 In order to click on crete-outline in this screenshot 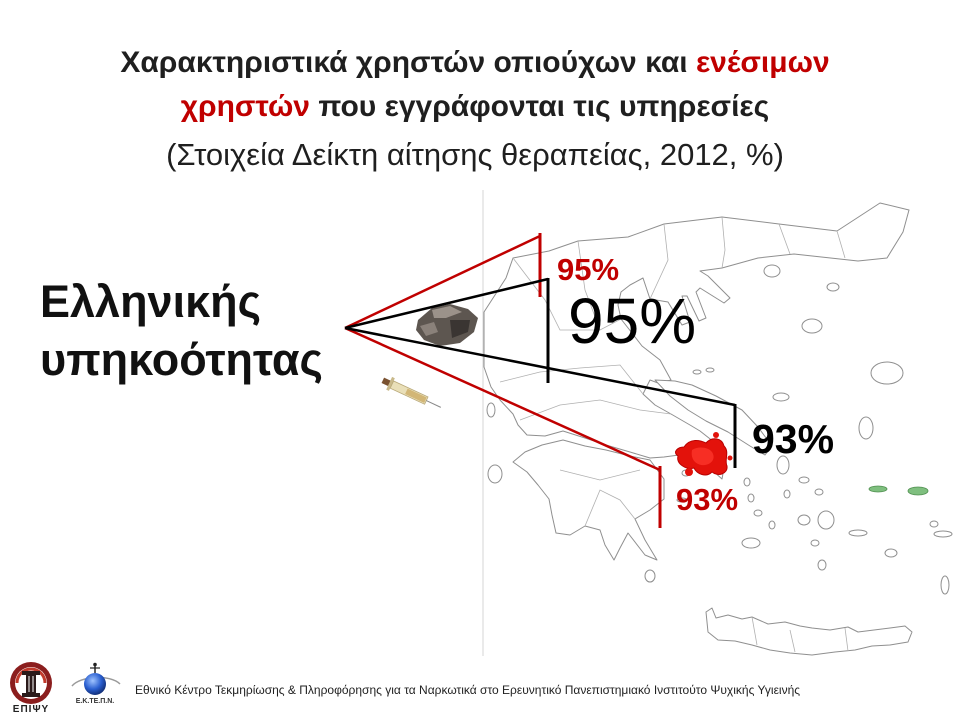, I will do `click(809, 631)`.